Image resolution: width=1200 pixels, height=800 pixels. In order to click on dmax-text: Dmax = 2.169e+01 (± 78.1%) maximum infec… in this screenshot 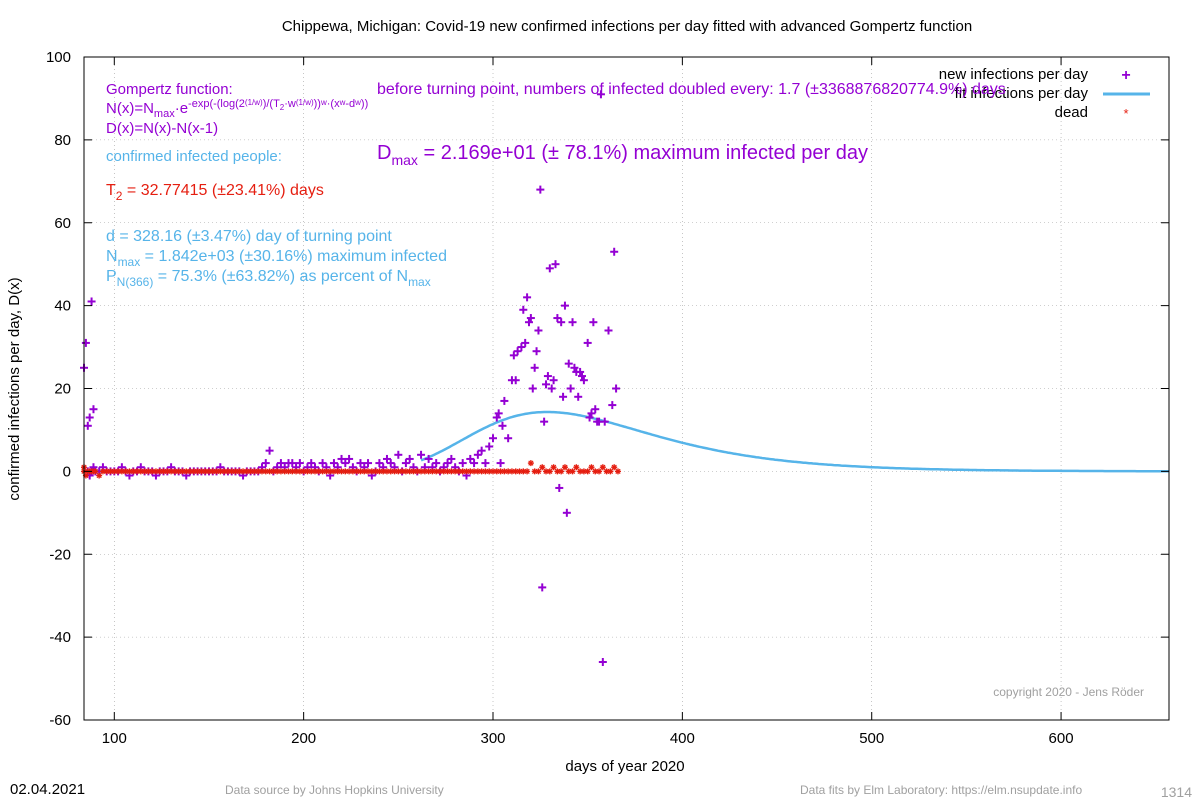, I will do `click(622, 155)`.